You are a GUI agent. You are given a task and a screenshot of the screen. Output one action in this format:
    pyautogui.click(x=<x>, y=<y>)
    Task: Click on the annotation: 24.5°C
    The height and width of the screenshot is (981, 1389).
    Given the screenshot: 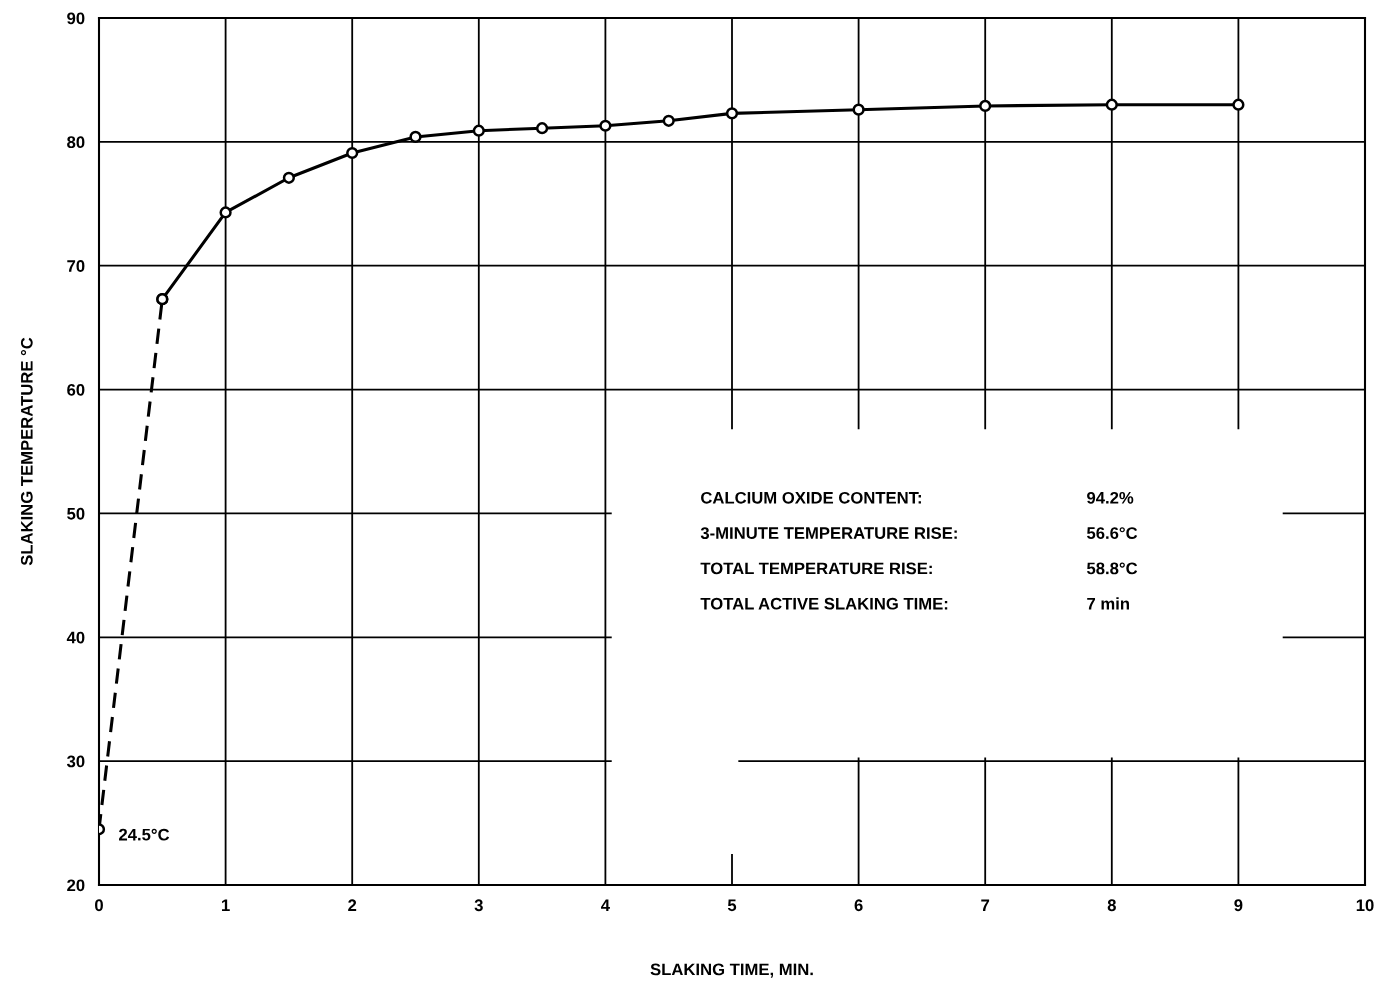 What is the action you would take?
    pyautogui.click(x=144, y=834)
    